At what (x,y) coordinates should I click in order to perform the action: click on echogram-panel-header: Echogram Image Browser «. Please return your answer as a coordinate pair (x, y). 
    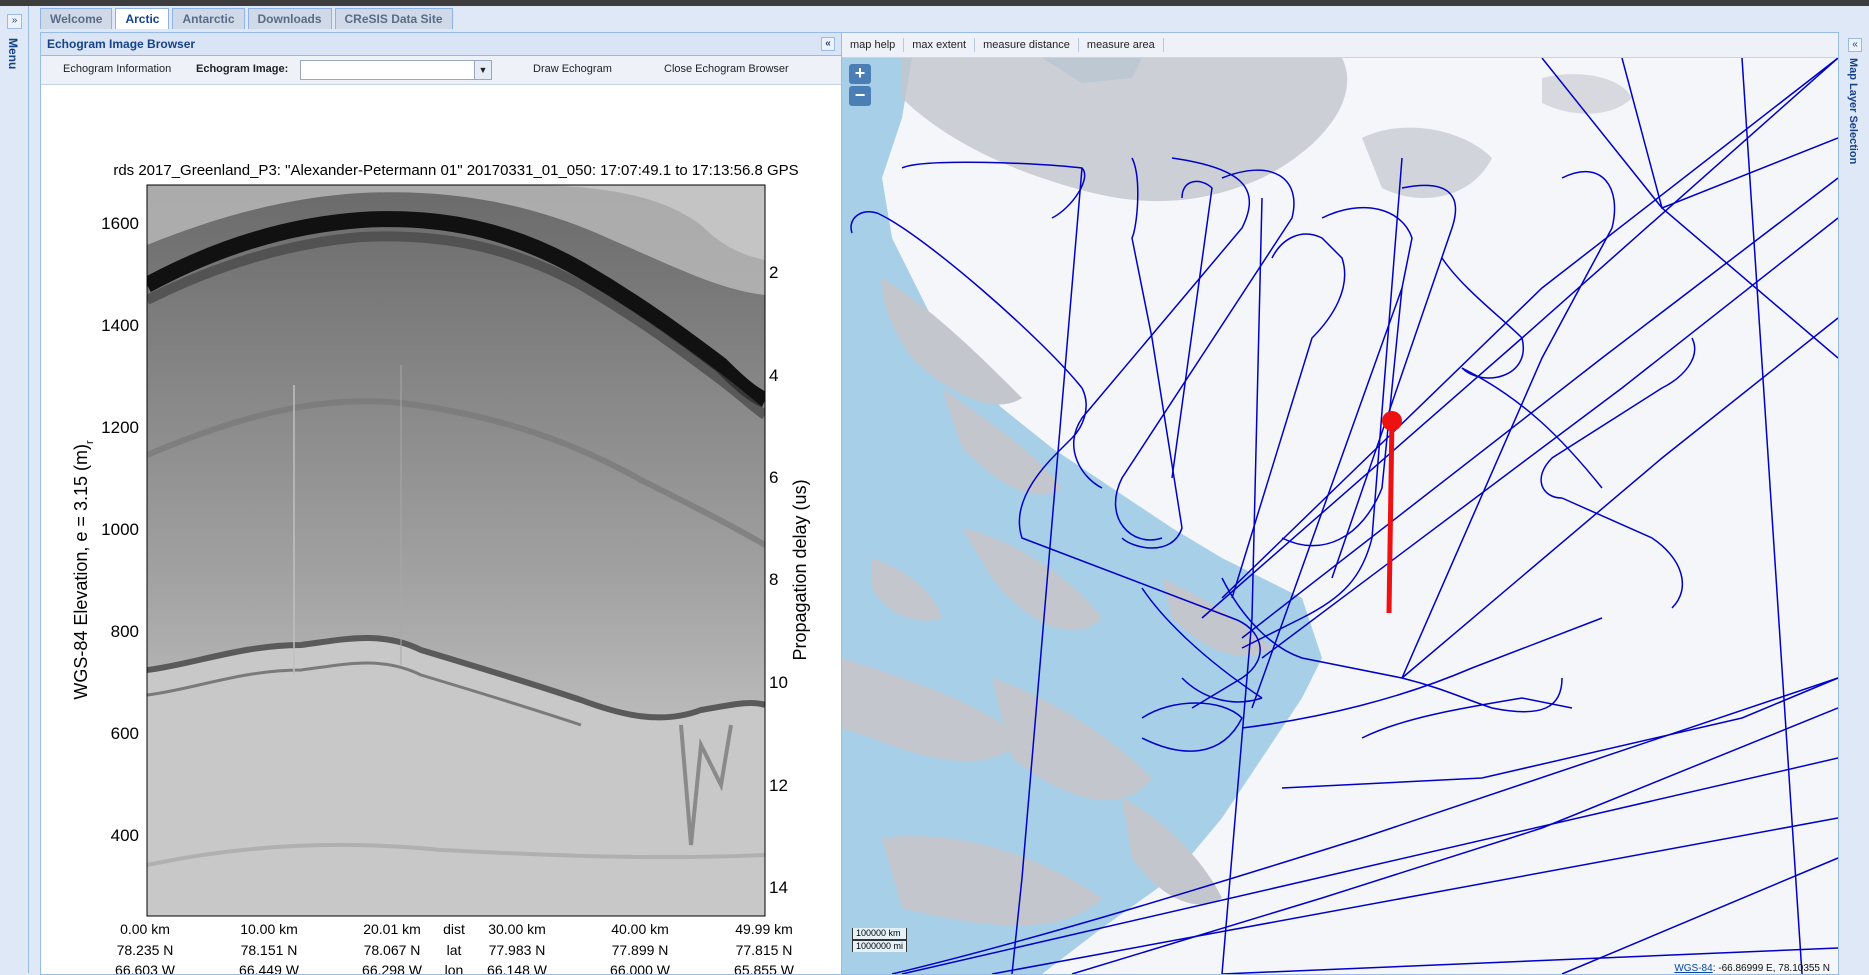
    Looking at the image, I should click on (441, 44).